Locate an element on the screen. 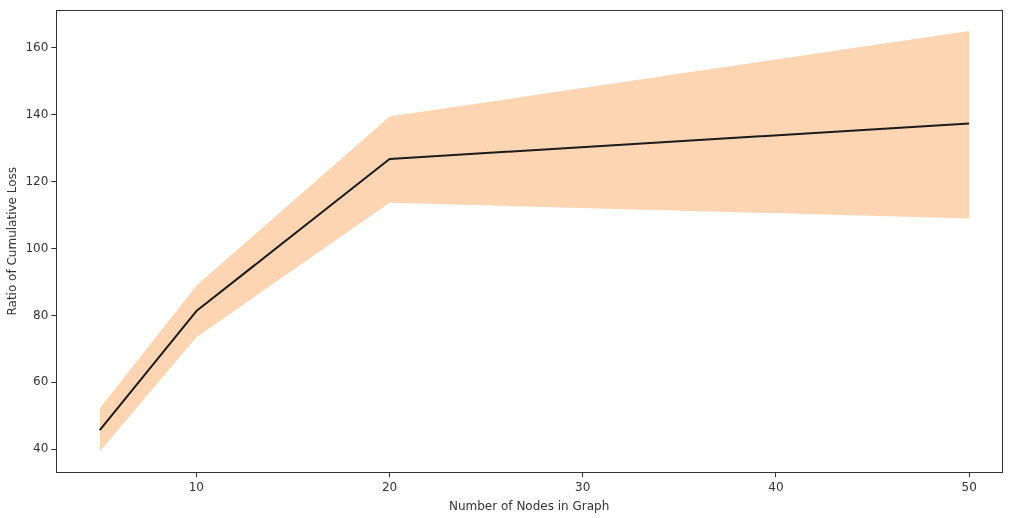  y-tick-label: 120 is located at coordinates (37, 180).